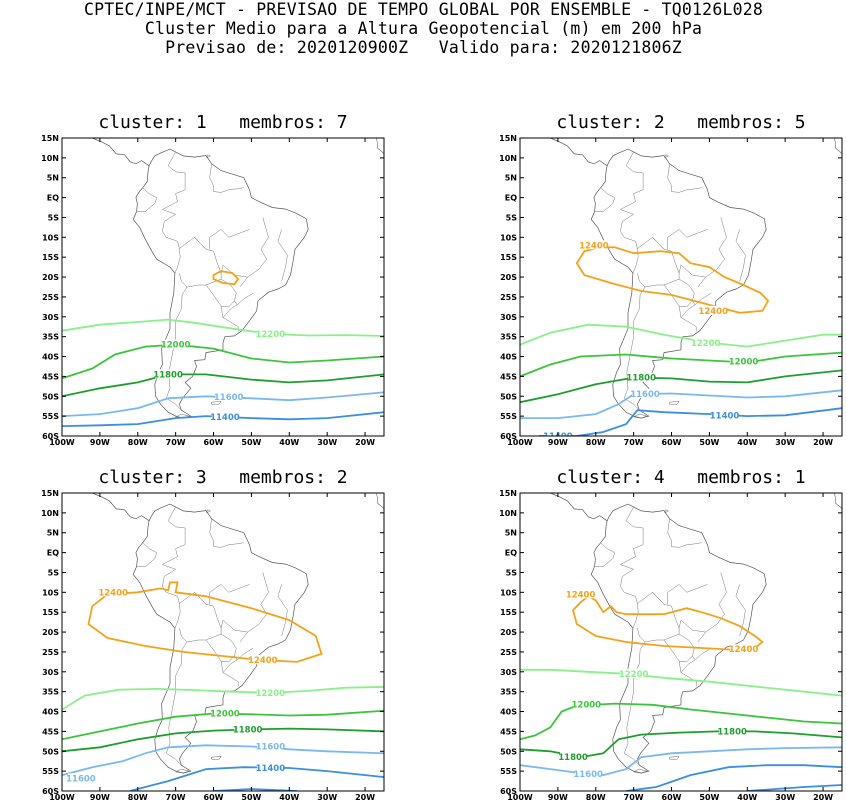 The width and height of the screenshot is (847, 803). I want to click on lat-label: 45S, so click(508, 731).